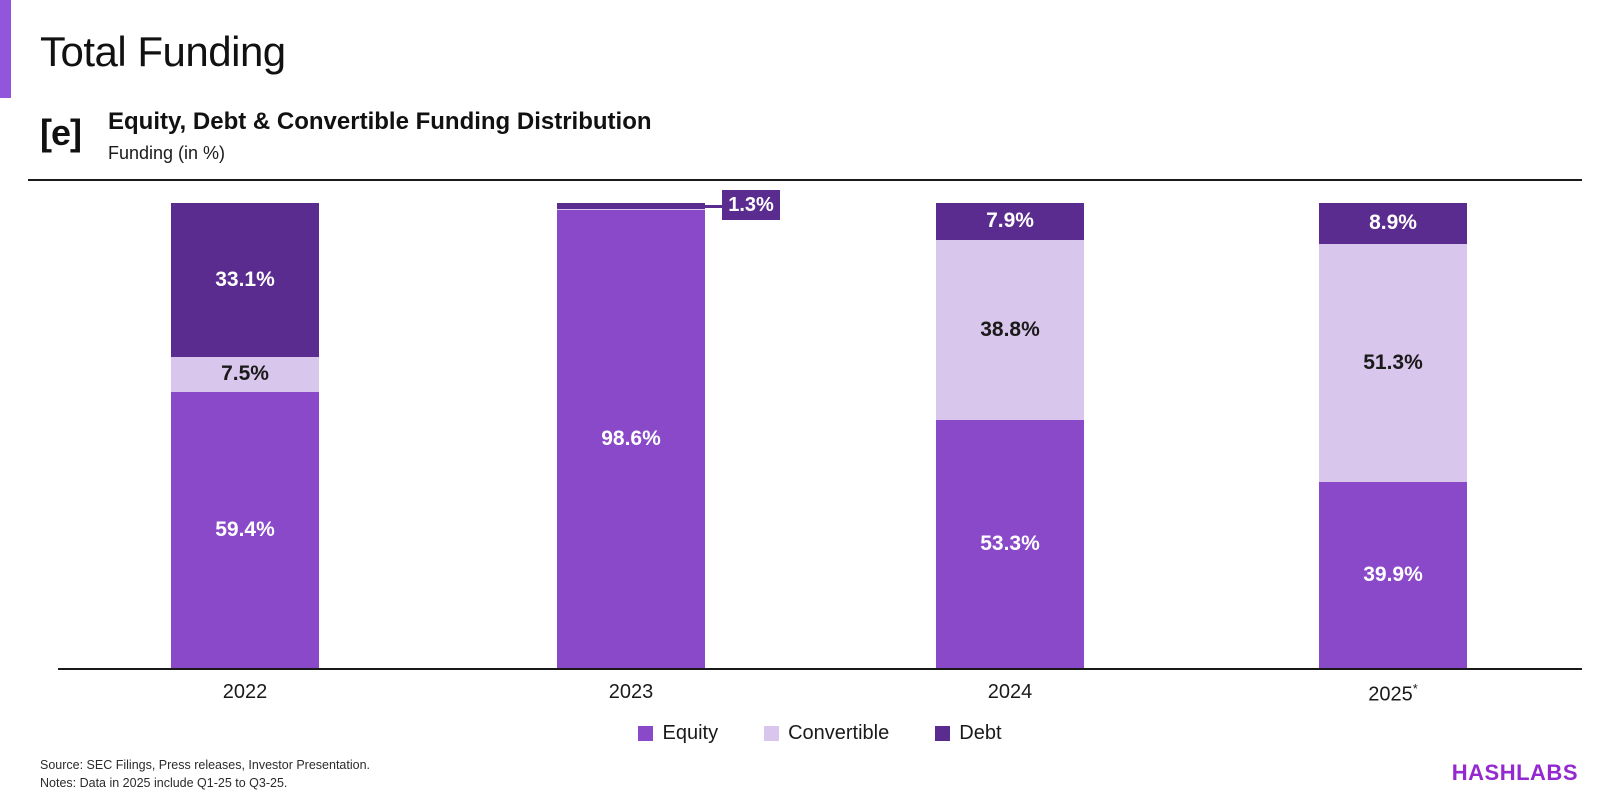 The height and width of the screenshot is (810, 1600). What do you see at coordinates (772, 733) in the screenshot?
I see `legend-swatch-convertible` at bounding box center [772, 733].